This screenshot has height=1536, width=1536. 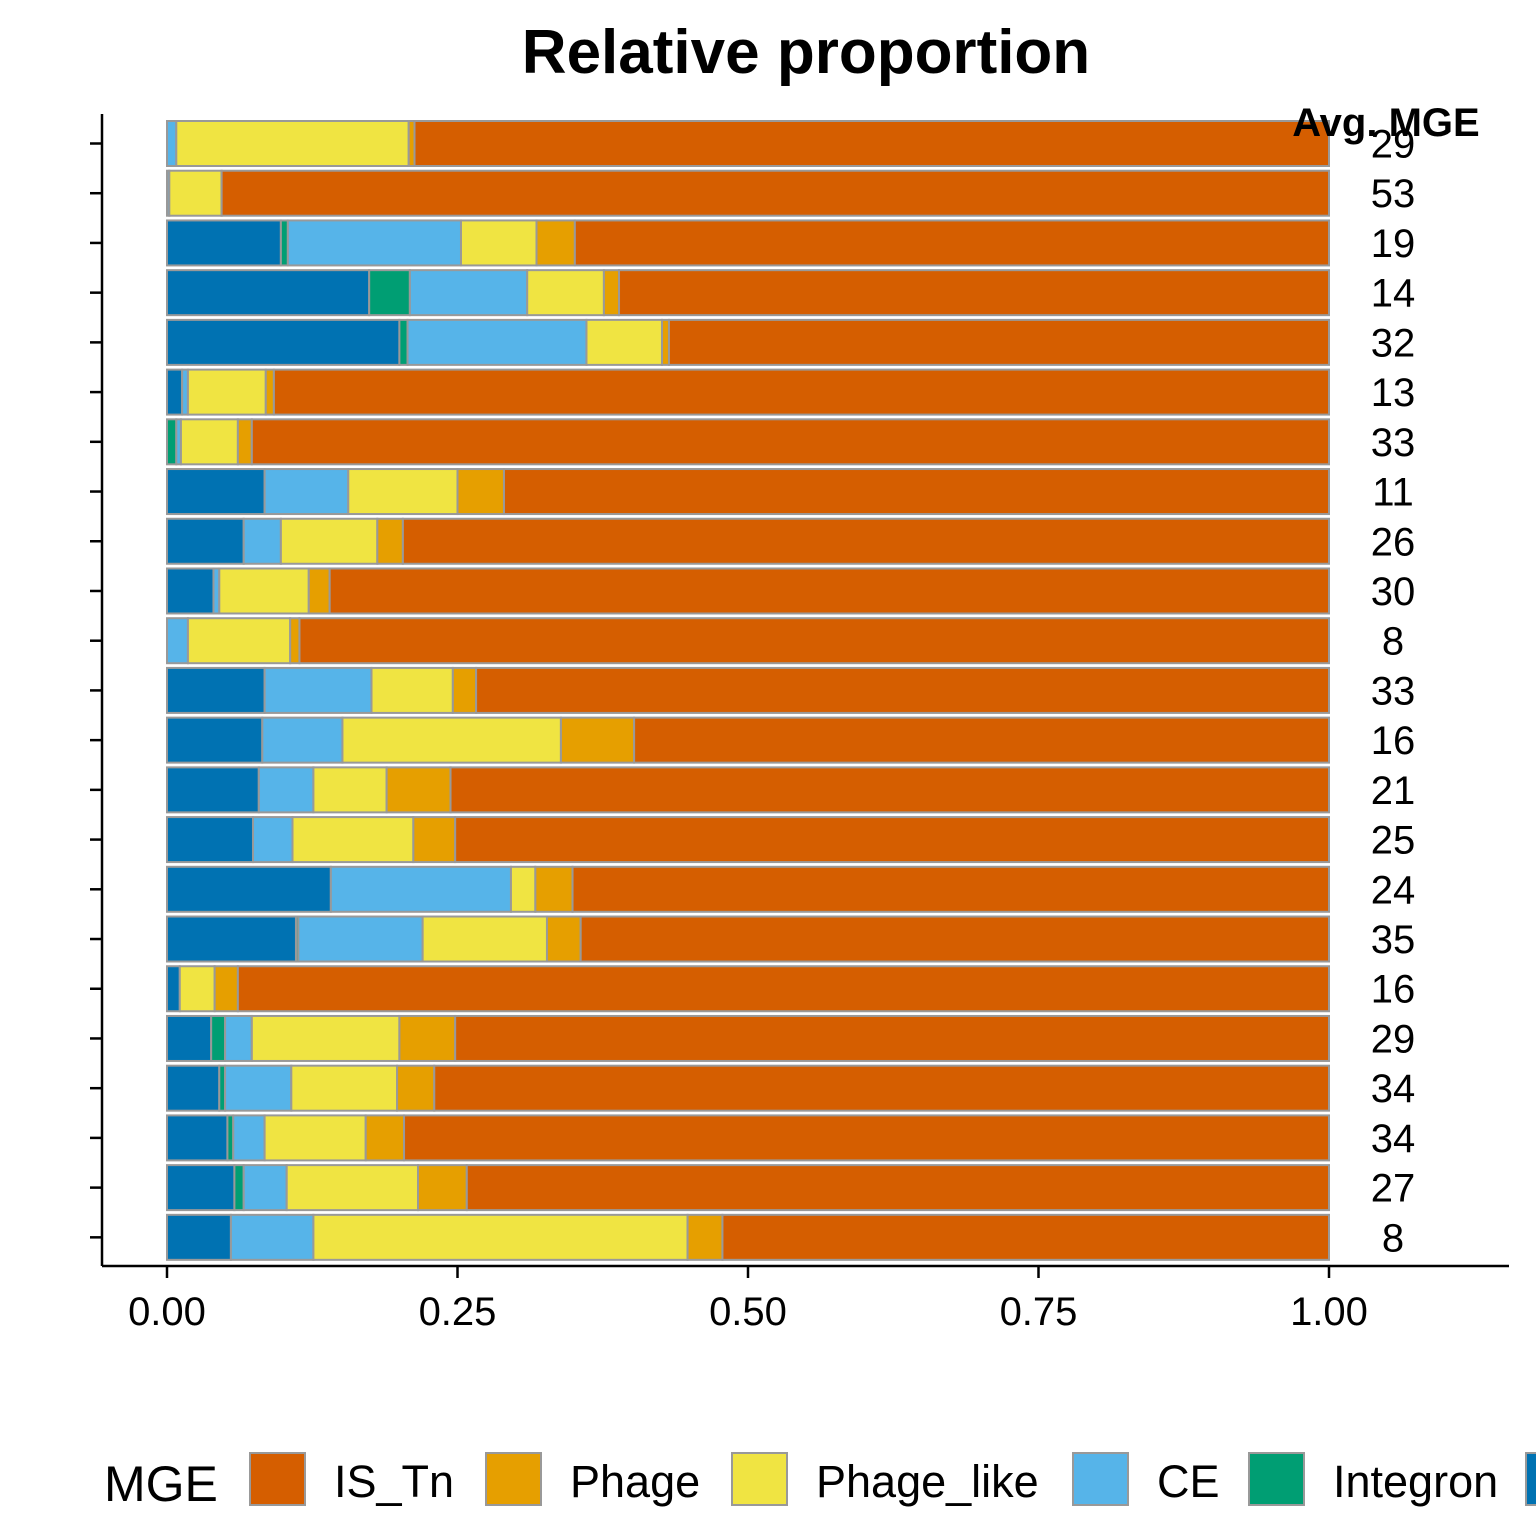 I want to click on avg-mge-label: 30, so click(x=1393, y=592).